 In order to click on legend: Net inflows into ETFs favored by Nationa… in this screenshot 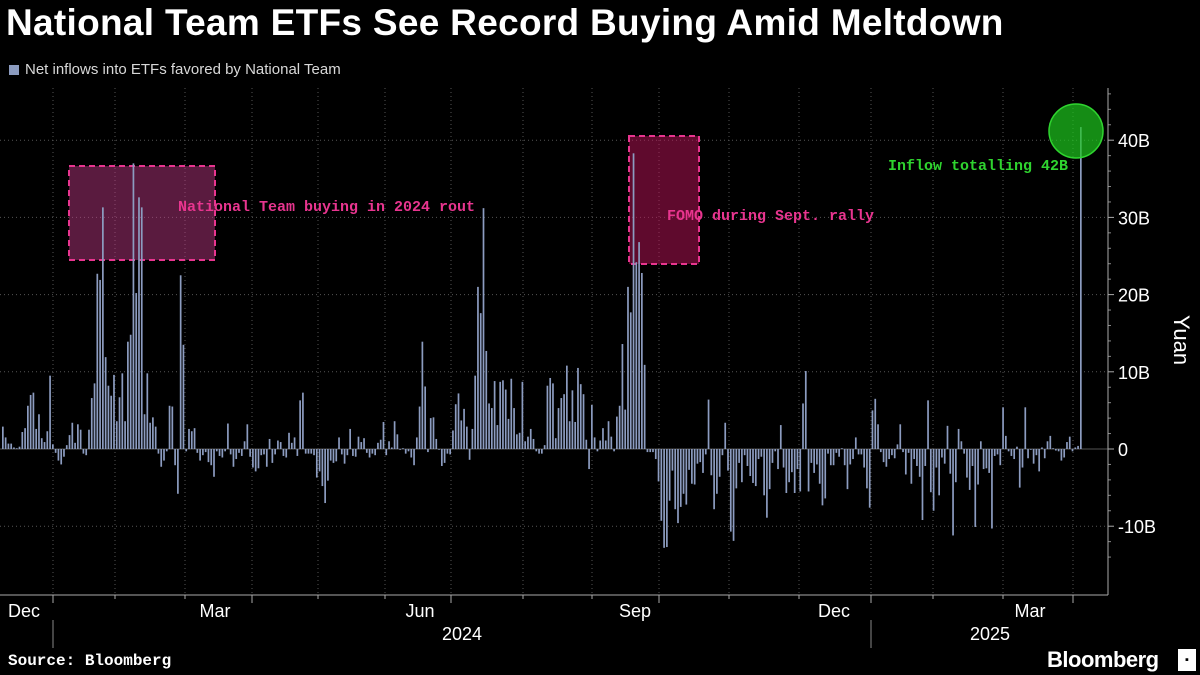, I will do `click(175, 69)`.